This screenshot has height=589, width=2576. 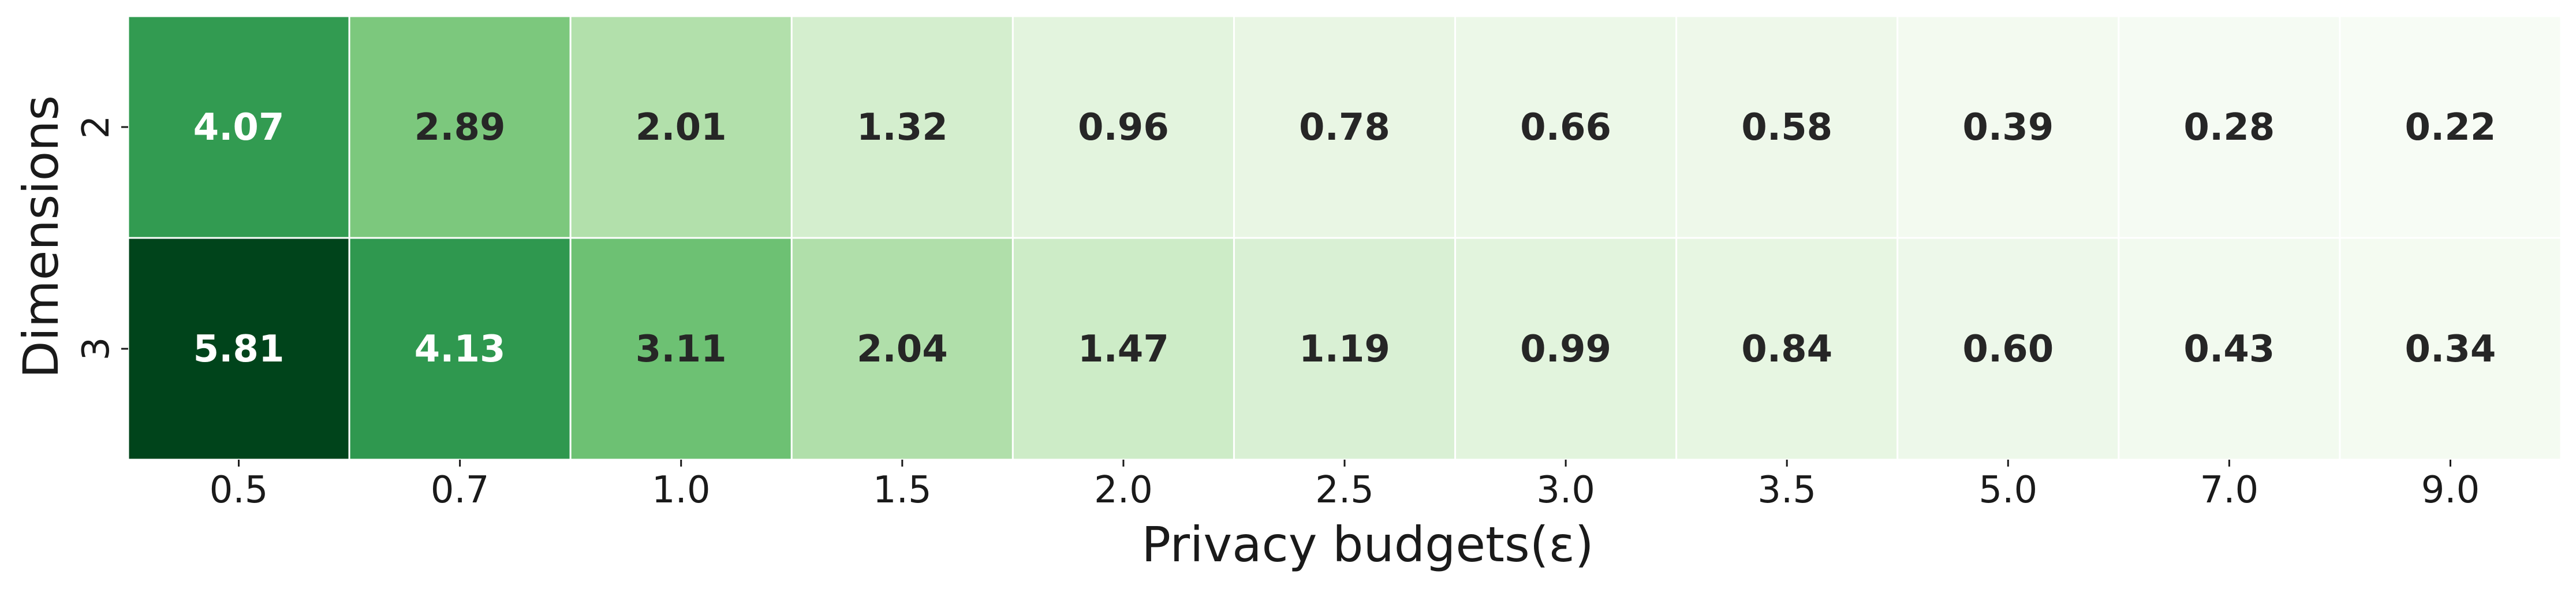 I want to click on heatmap-cell-3-3.5, so click(x=1787, y=349).